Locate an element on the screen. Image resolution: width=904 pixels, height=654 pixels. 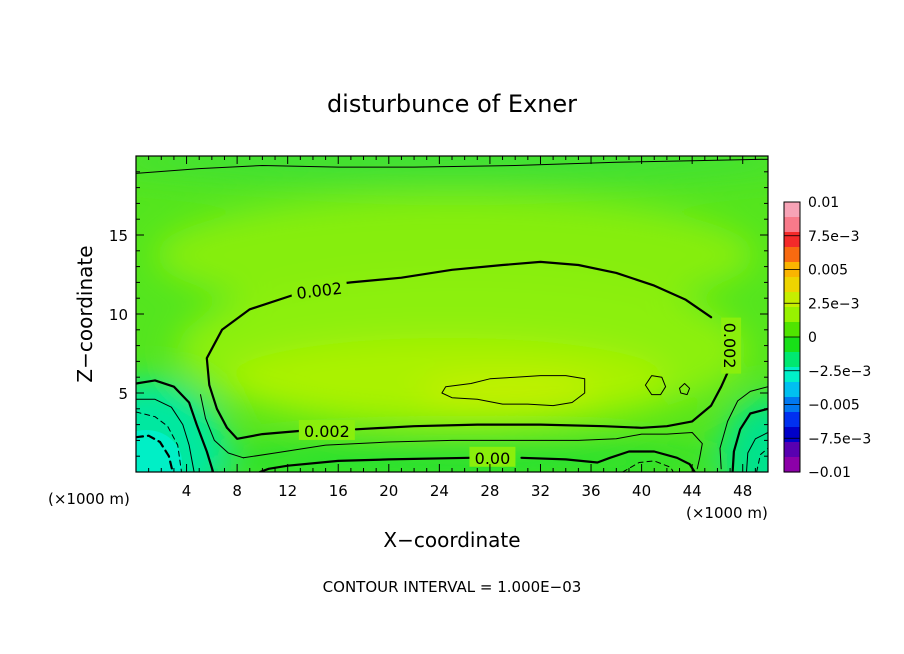
field-core-region is located at coordinates (448, 378).